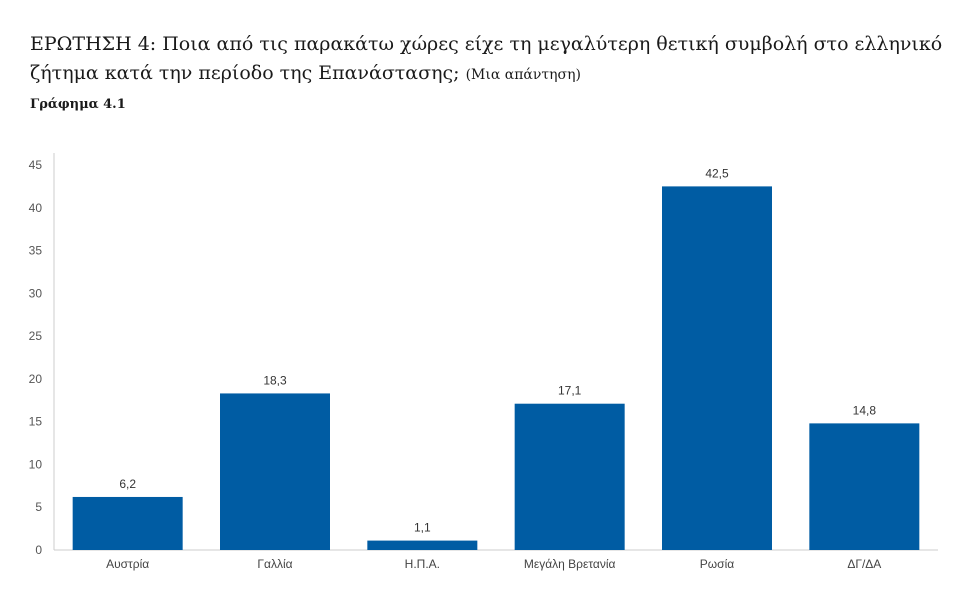 The image size is (972, 612). I want to click on x-tick-label: Αυστρία, so click(127, 564).